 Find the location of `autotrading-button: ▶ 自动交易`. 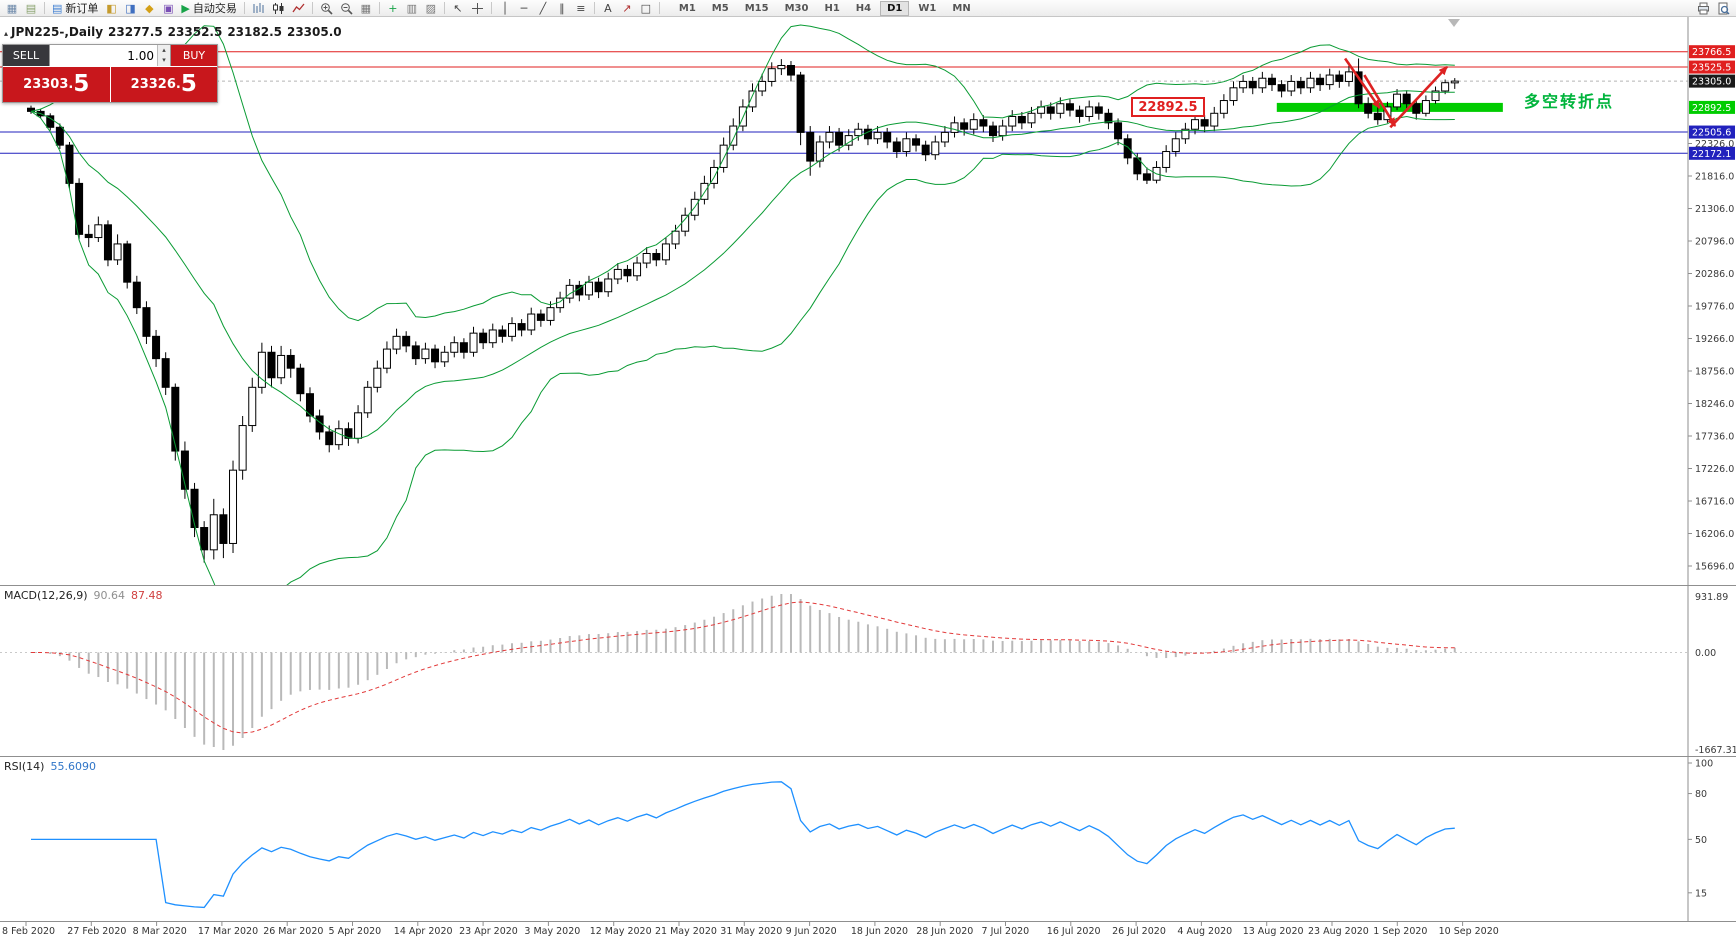

autotrading-button: ▶ 自动交易 is located at coordinates (209, 8).